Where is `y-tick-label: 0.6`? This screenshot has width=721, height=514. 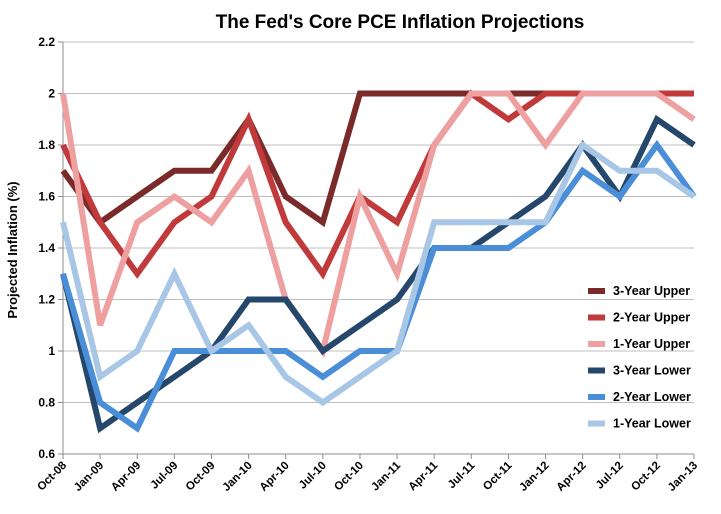 y-tick-label: 0.6 is located at coordinates (46, 454).